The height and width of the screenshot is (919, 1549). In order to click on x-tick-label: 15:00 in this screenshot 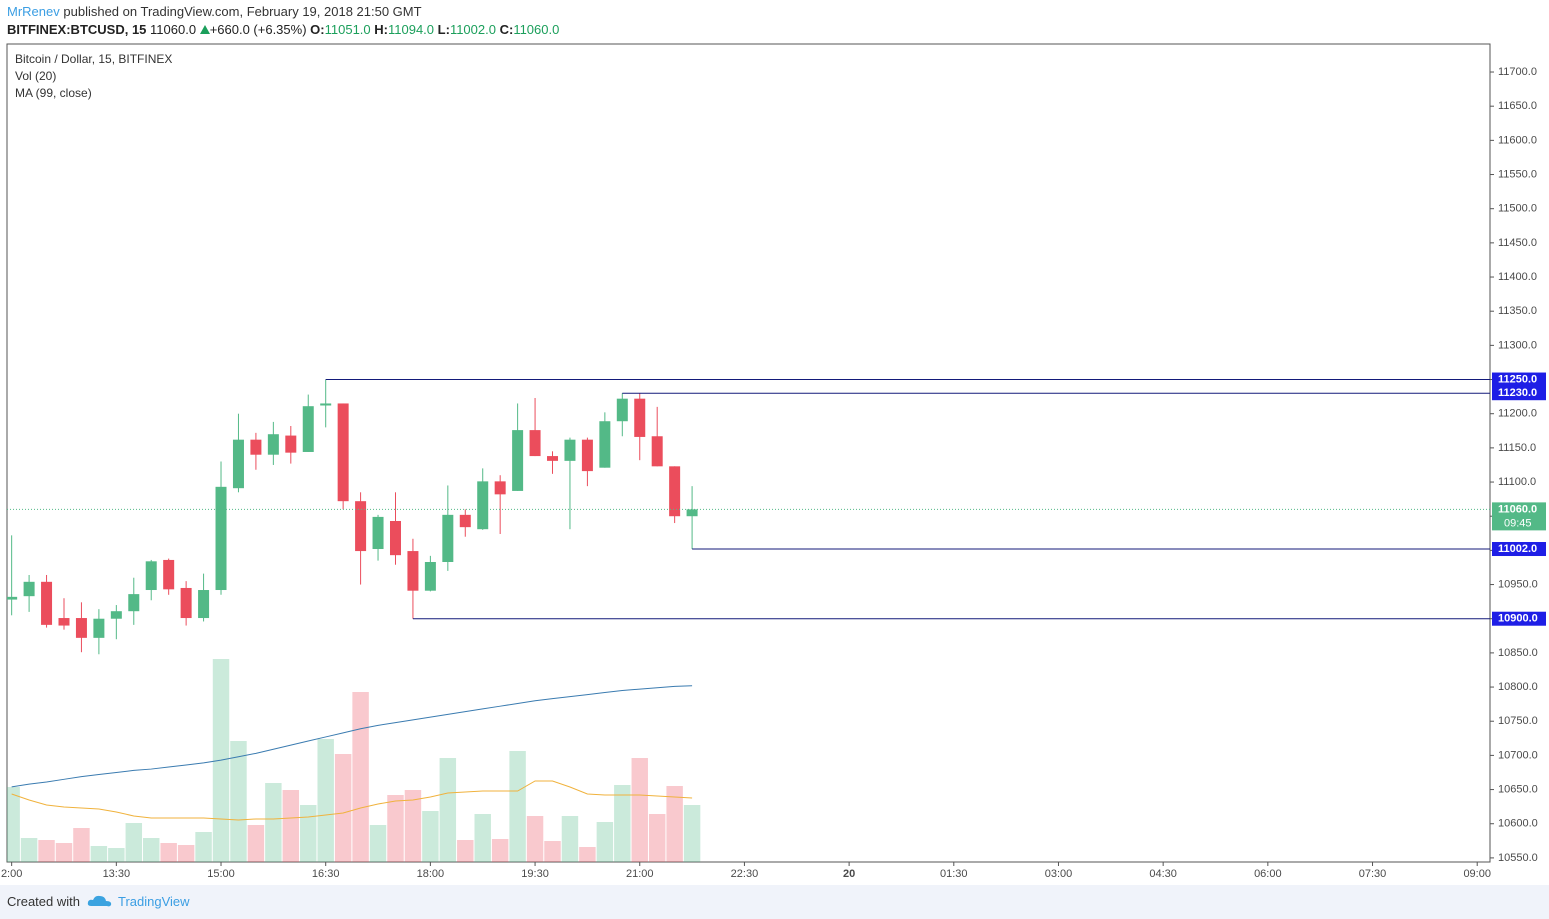, I will do `click(221, 874)`.